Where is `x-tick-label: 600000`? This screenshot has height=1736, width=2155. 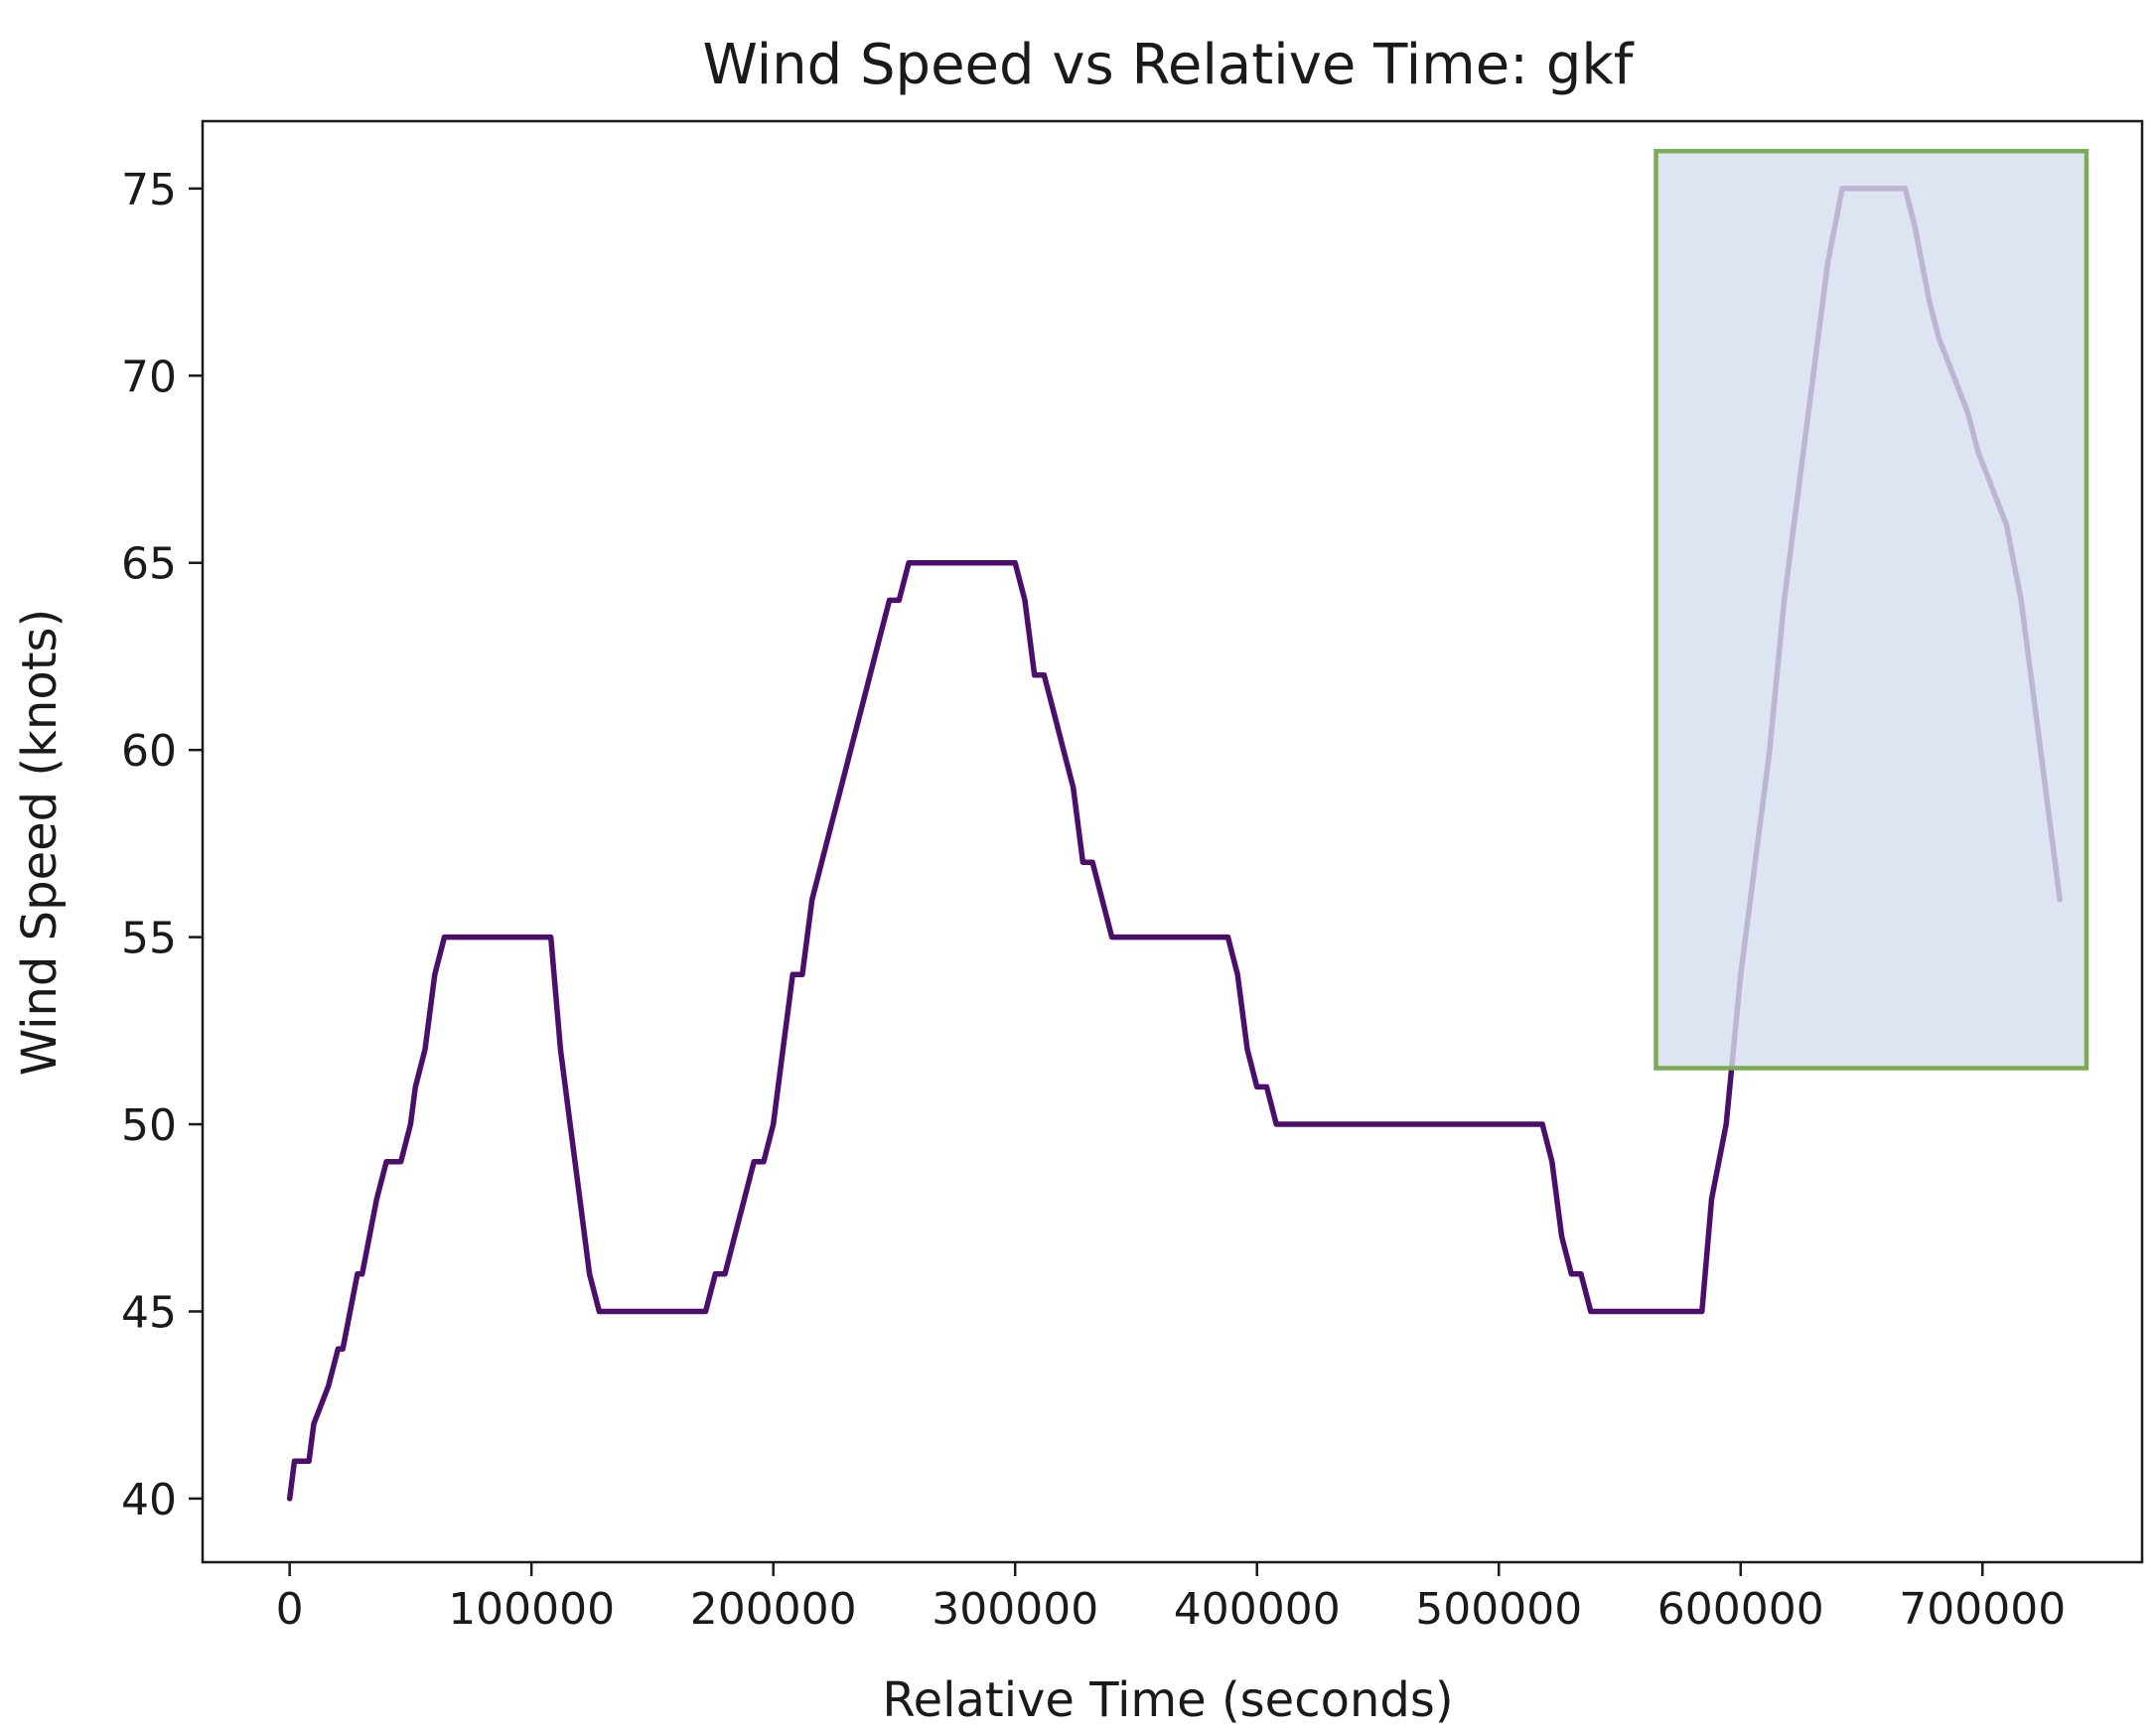
x-tick-label: 600000 is located at coordinates (1741, 1610).